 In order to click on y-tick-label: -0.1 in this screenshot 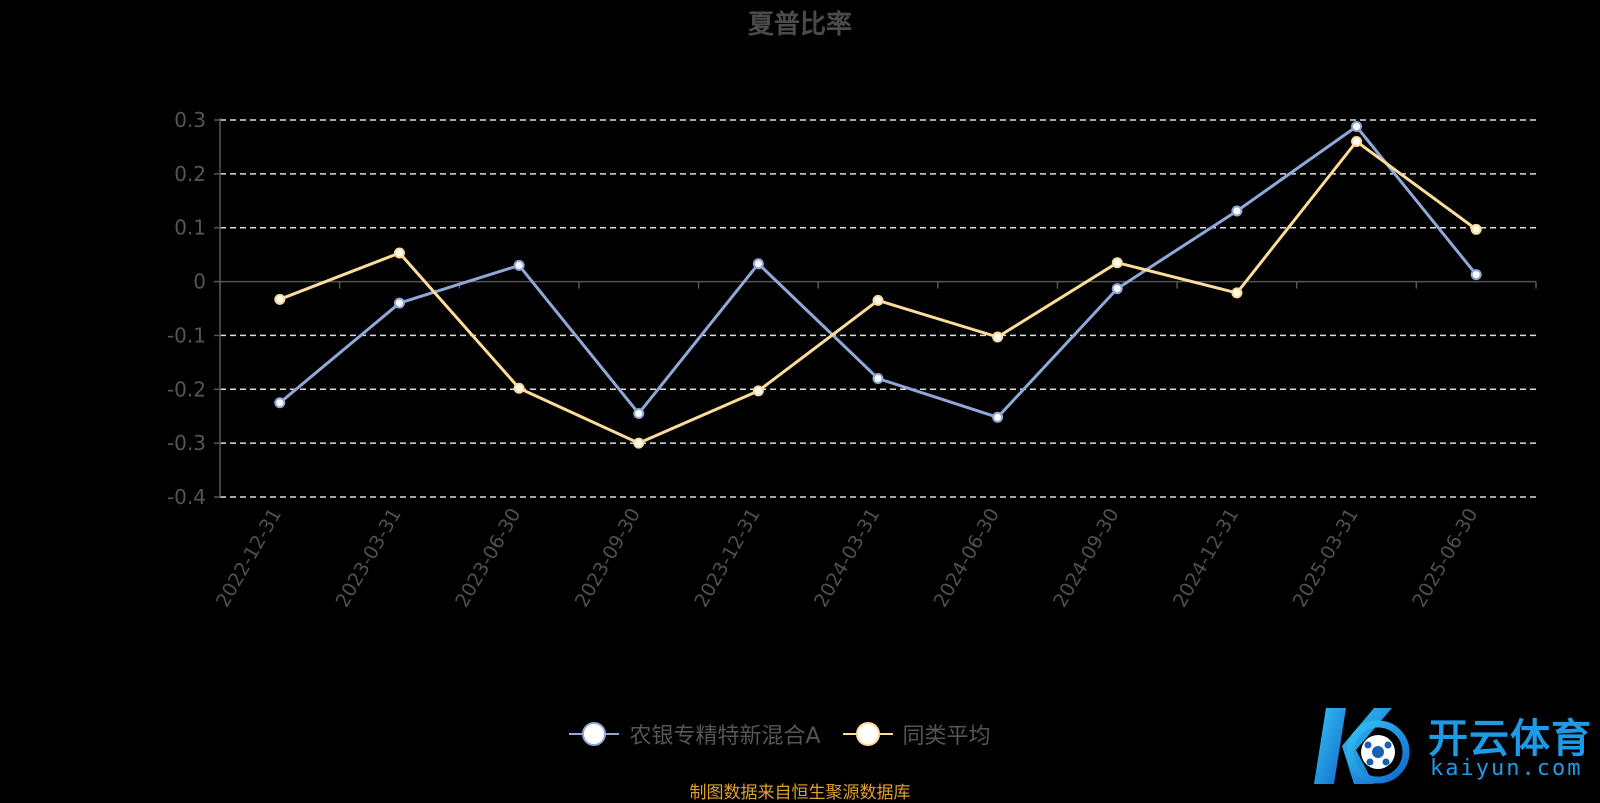, I will do `click(186, 335)`.